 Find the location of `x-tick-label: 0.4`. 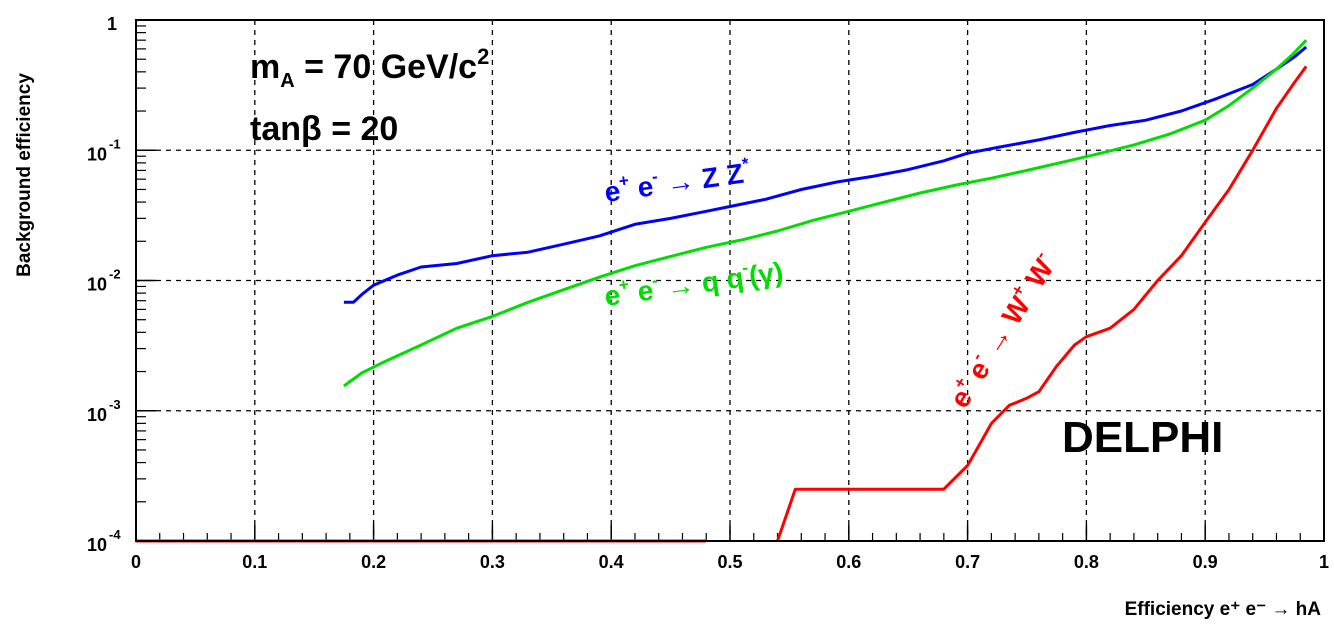

x-tick-label: 0.4 is located at coordinates (611, 562).